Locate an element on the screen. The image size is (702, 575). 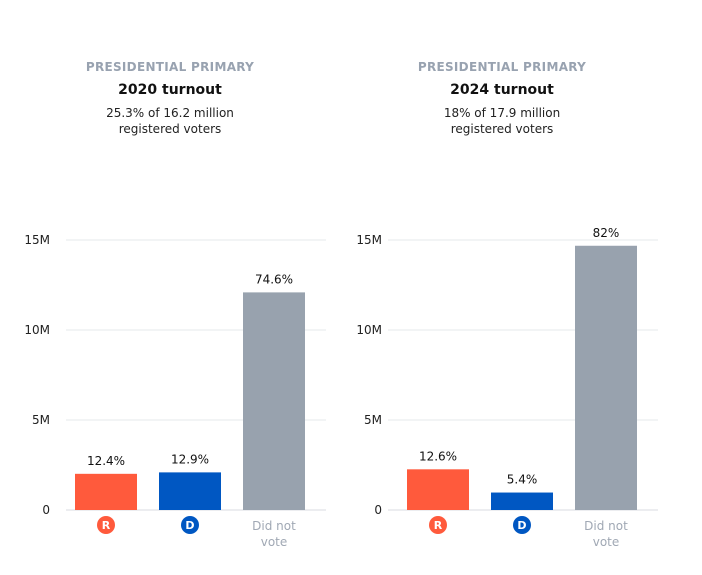
data-label: 12.4% is located at coordinates (106, 461).